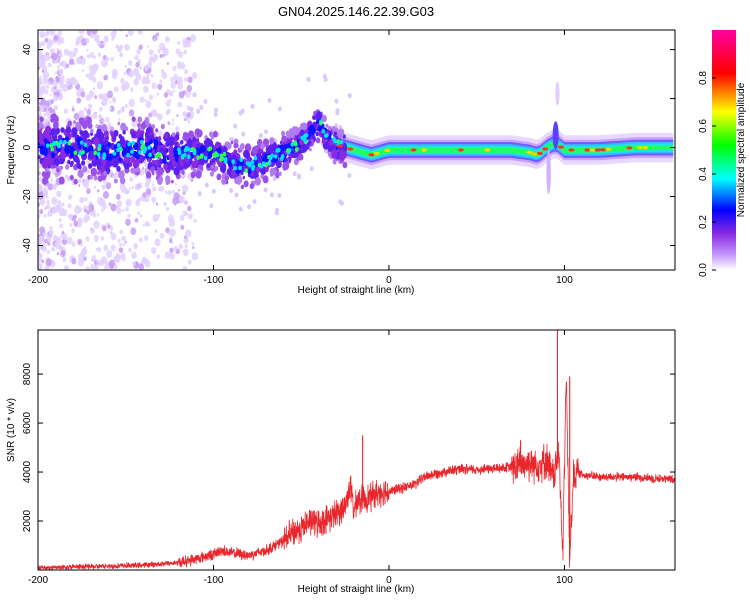 Image resolution: width=750 pixels, height=600 pixels. What do you see at coordinates (27, 147) in the screenshot?
I see `spectrogram-y-tick-label: 0` at bounding box center [27, 147].